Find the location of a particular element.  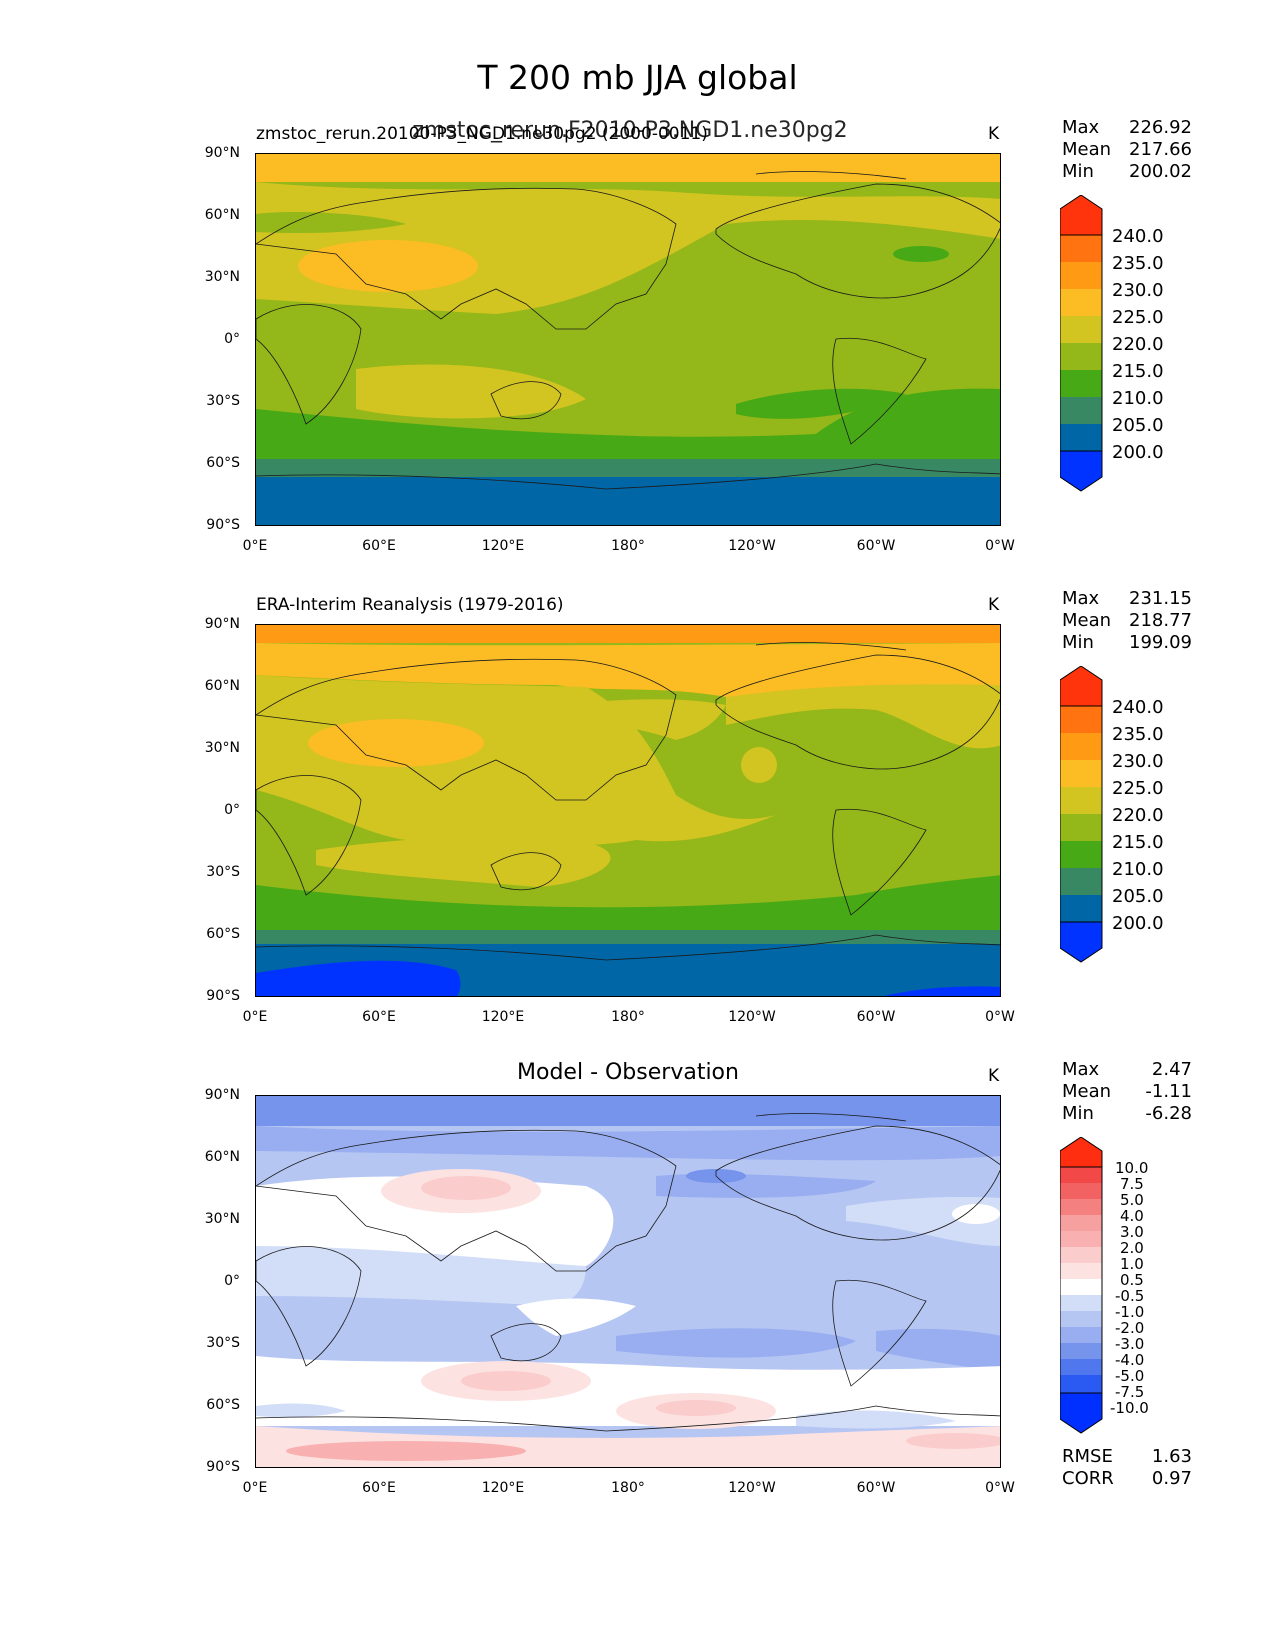

panel-3-colorbar-label: 3.0 is located at coordinates (1132, 1232).